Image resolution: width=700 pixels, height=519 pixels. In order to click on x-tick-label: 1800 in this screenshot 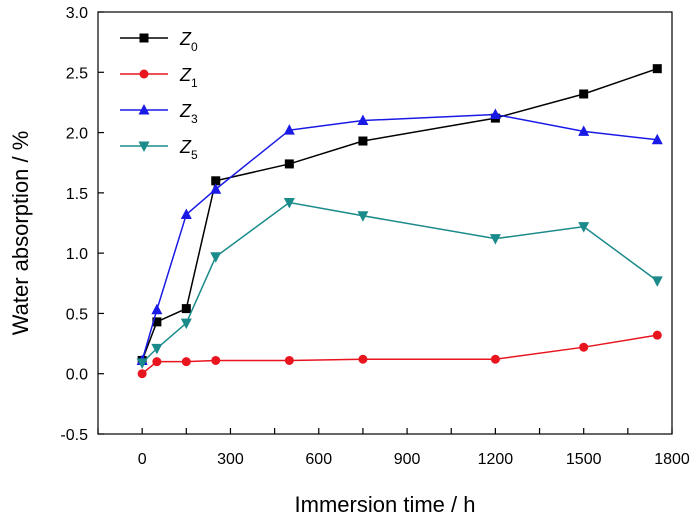, I will do `click(672, 459)`.